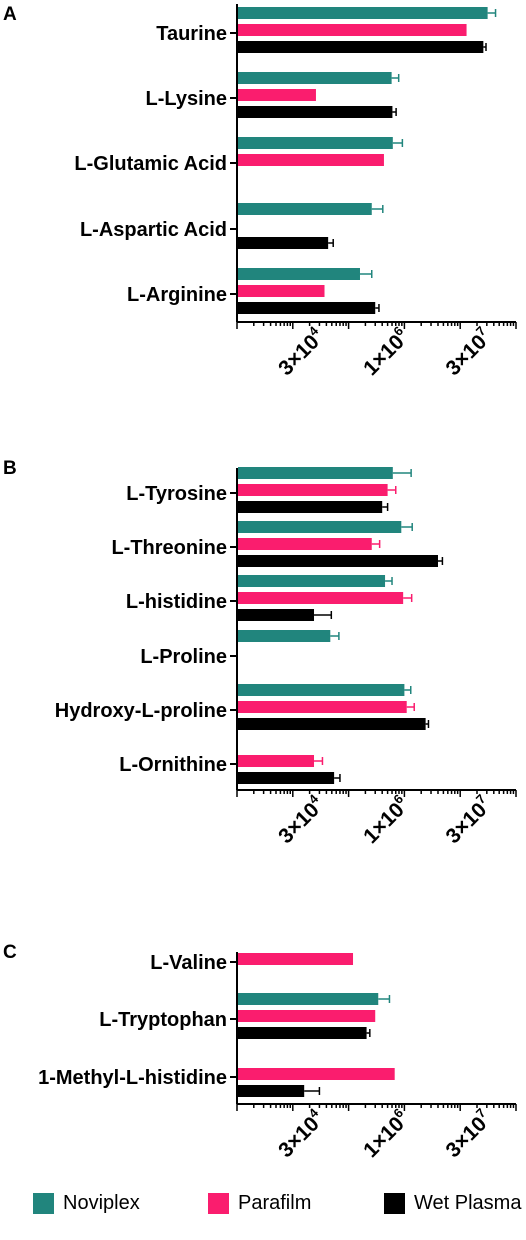 The image size is (526, 1240). What do you see at coordinates (300, 351) in the screenshot?
I see `panel-a-x-tick-label: 3×104` at bounding box center [300, 351].